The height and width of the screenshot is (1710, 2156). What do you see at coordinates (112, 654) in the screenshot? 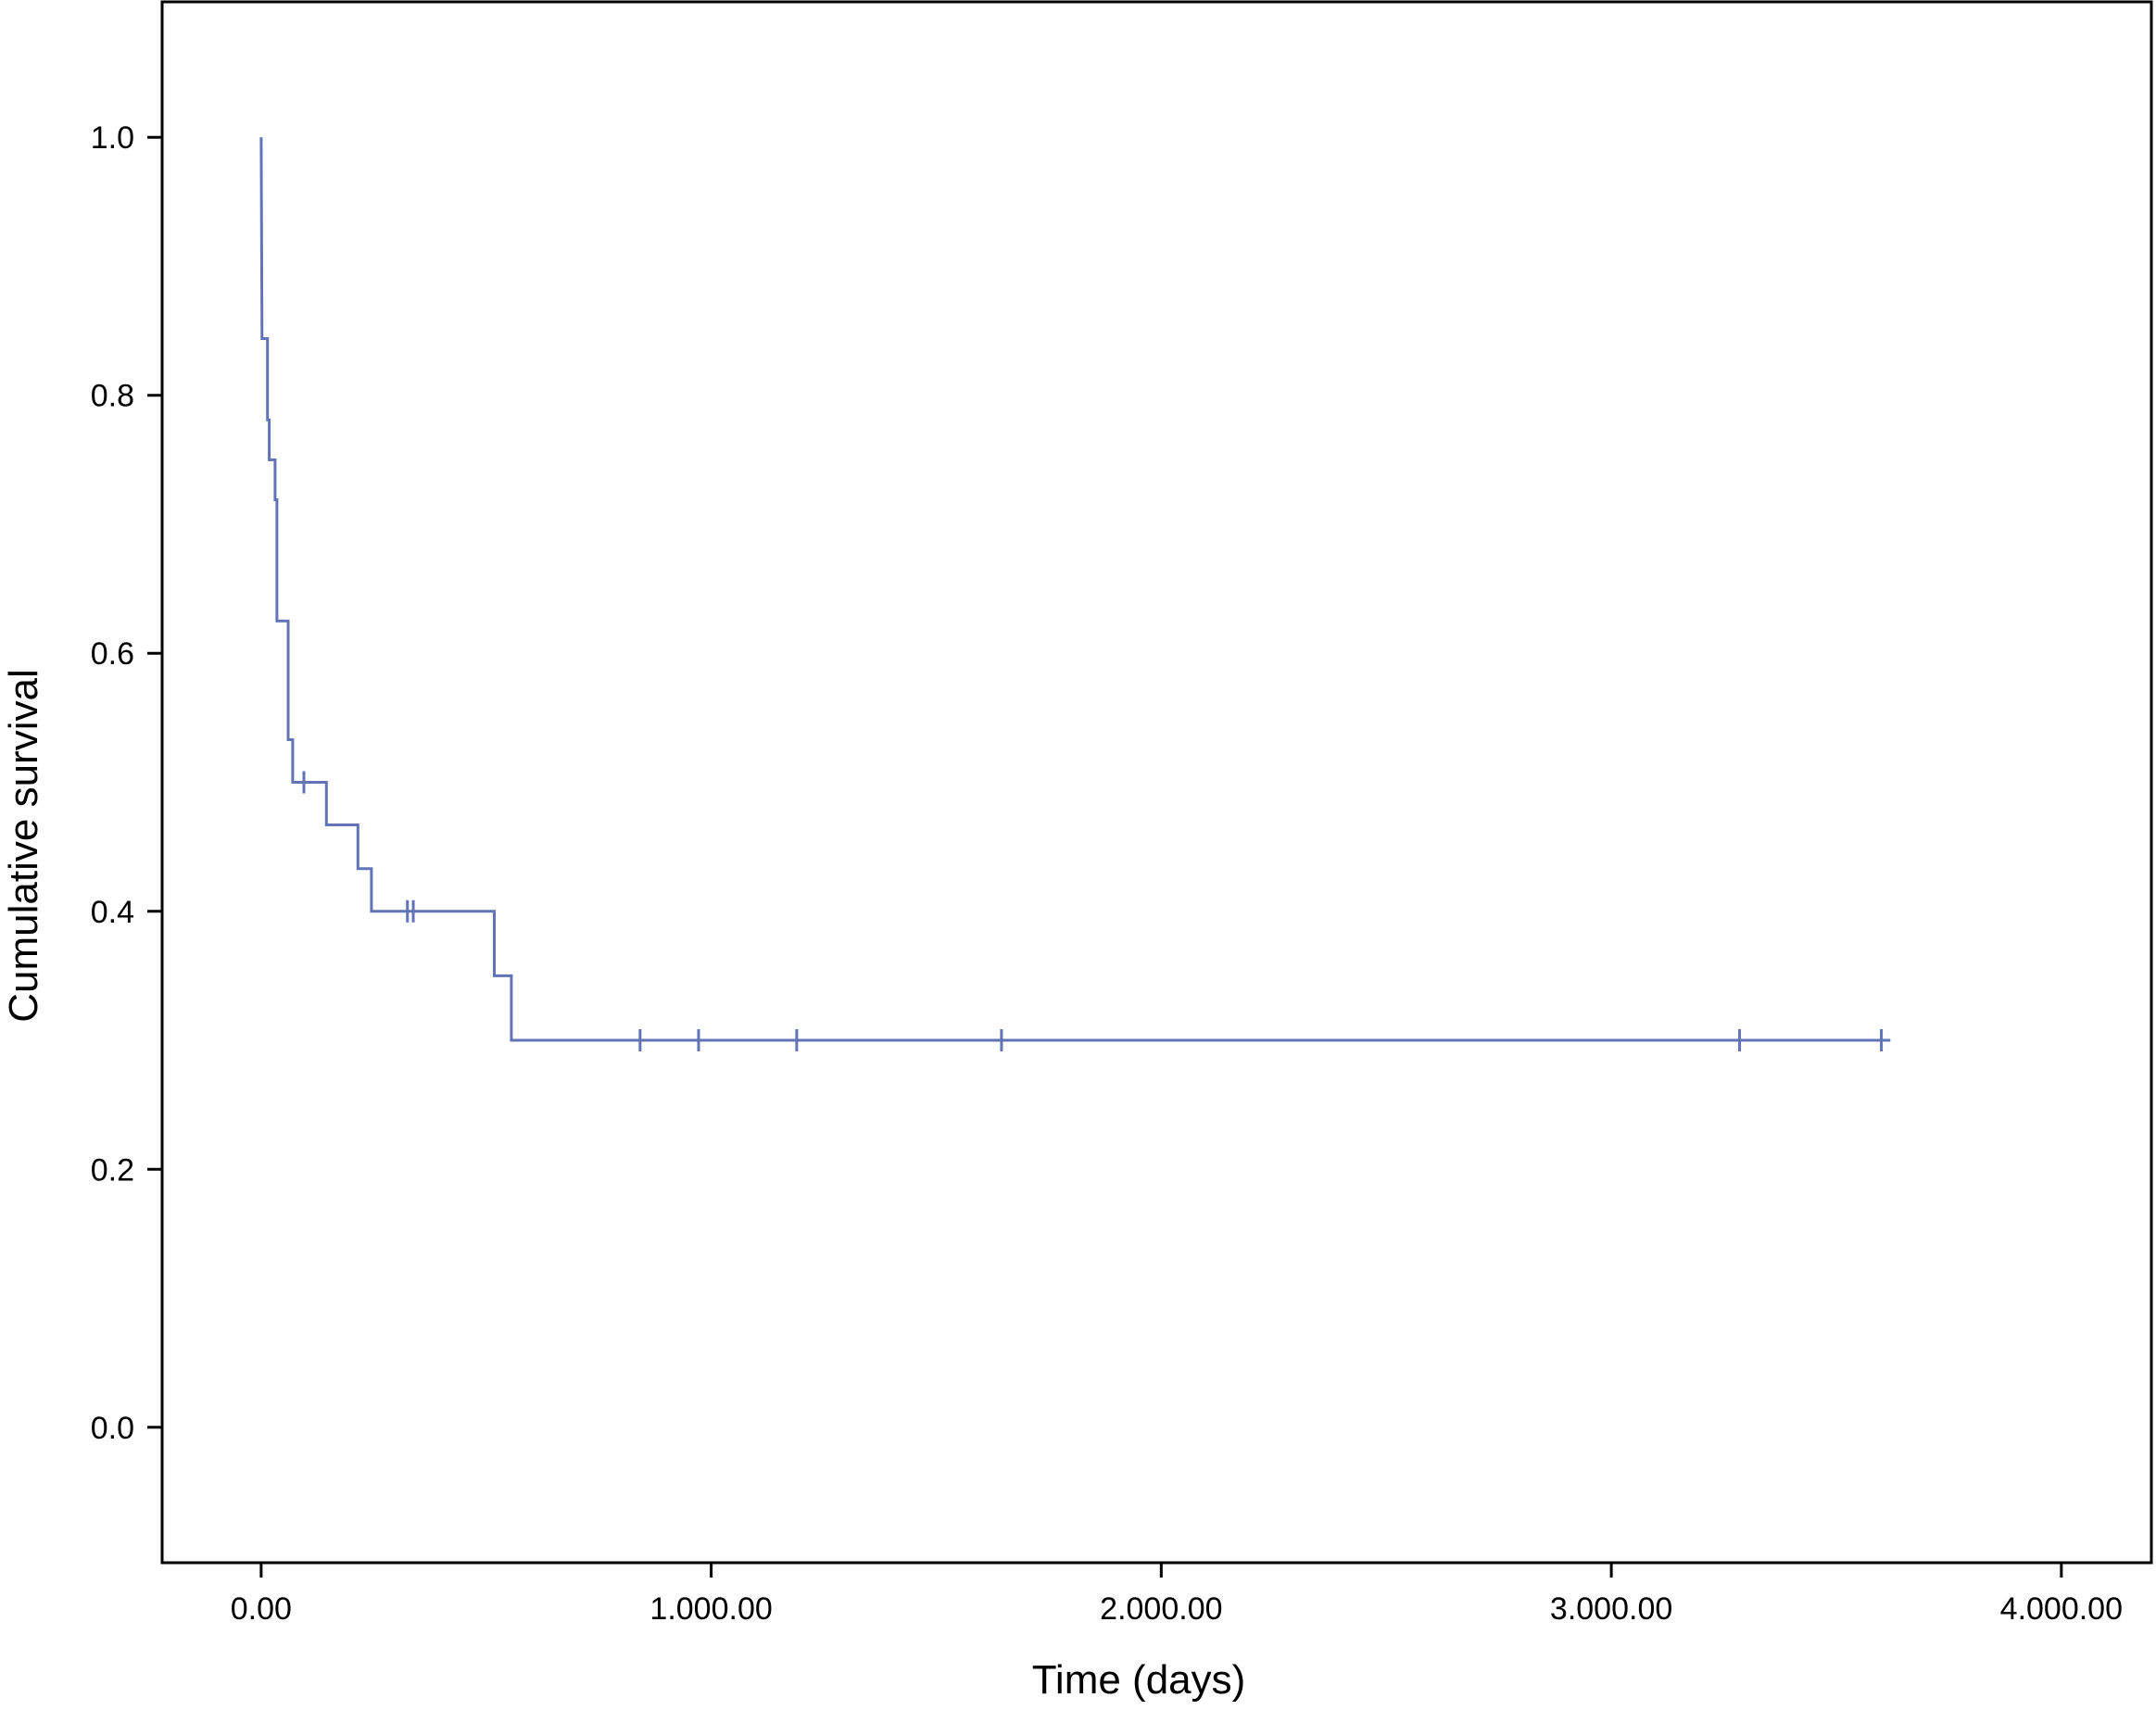
I see `y-tick-label: 0.6` at bounding box center [112, 654].